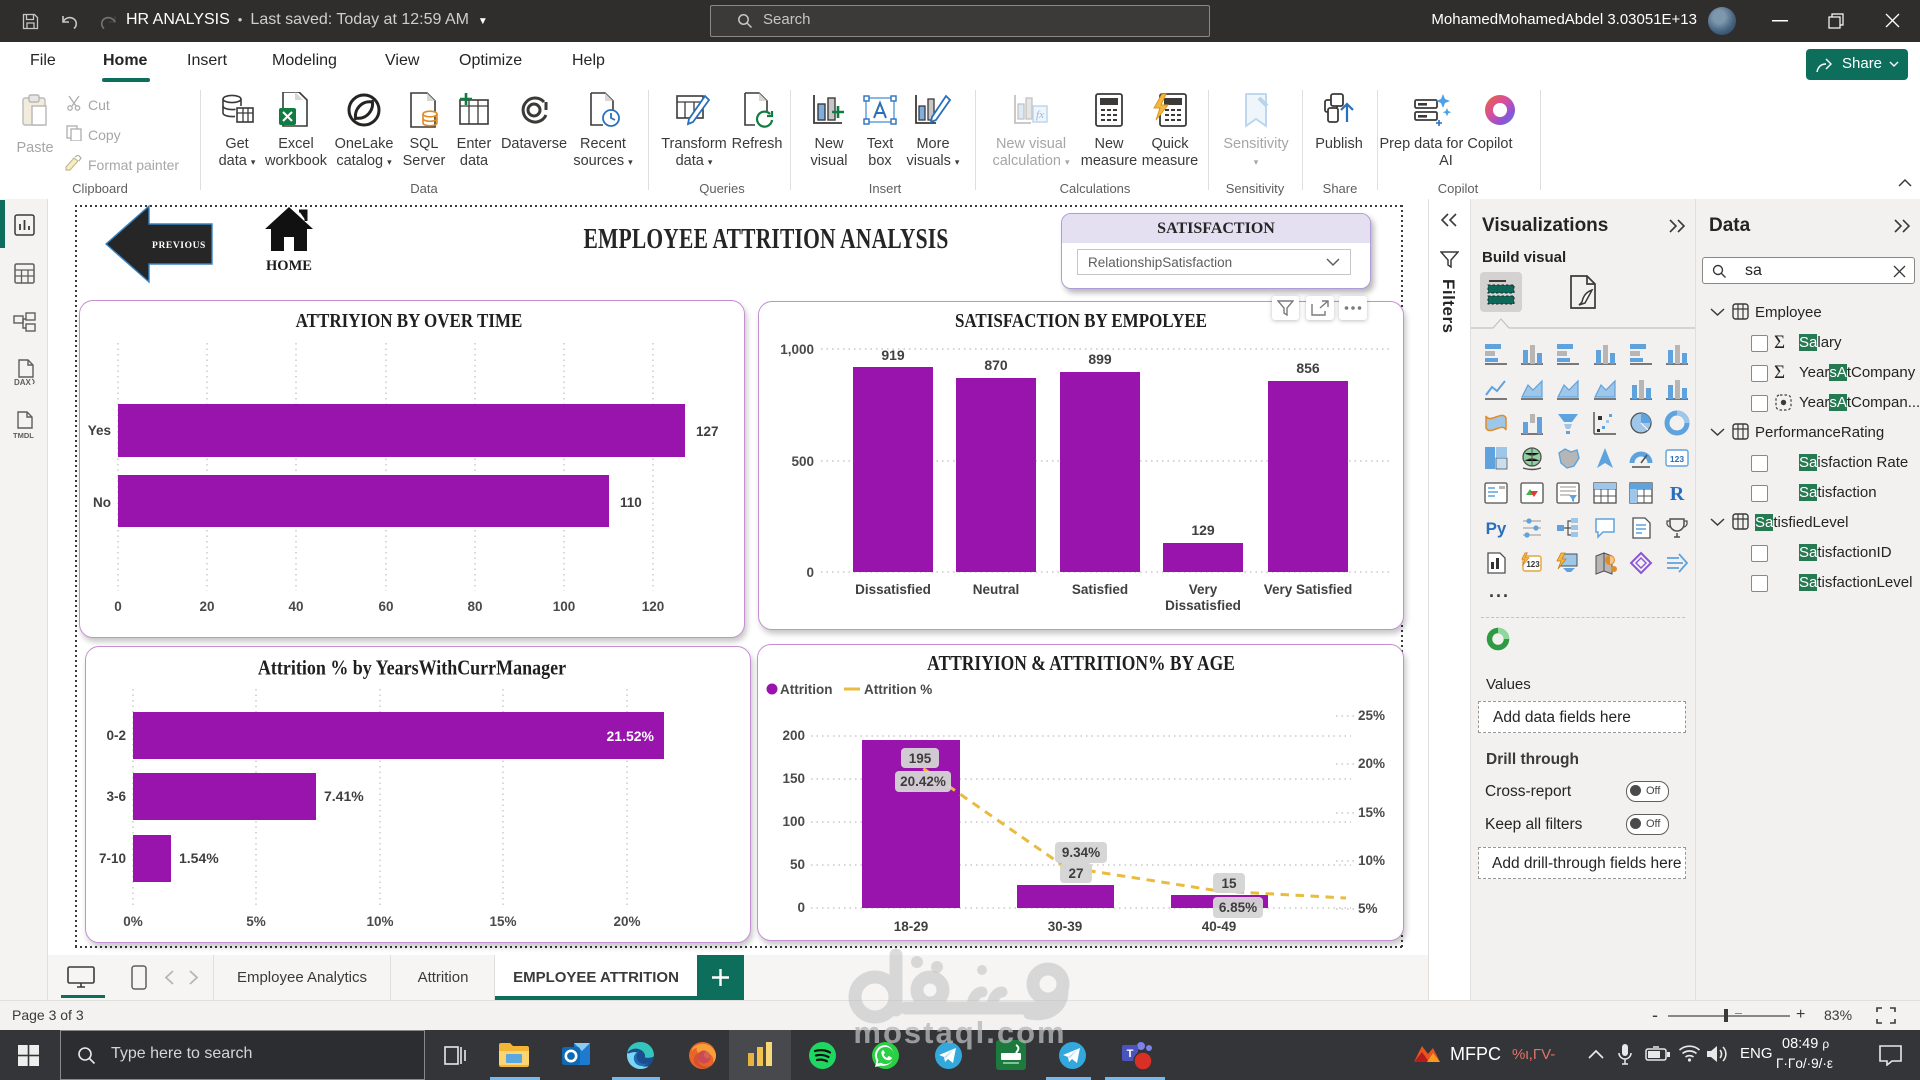 The width and height of the screenshot is (1920, 1080). What do you see at coordinates (802, 461) in the screenshot?
I see `svg-text: 500` at bounding box center [802, 461].